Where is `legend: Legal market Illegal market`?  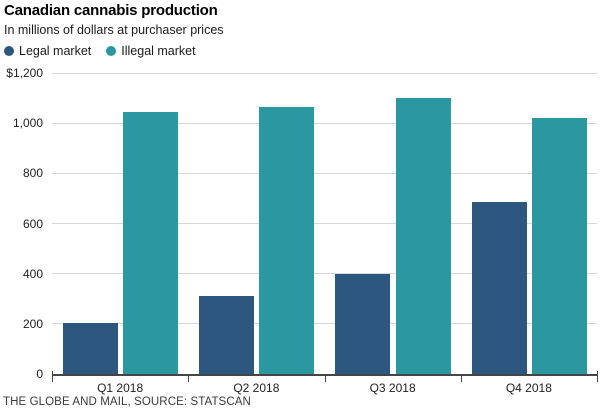
legend: Legal market Illegal market is located at coordinates (107, 51).